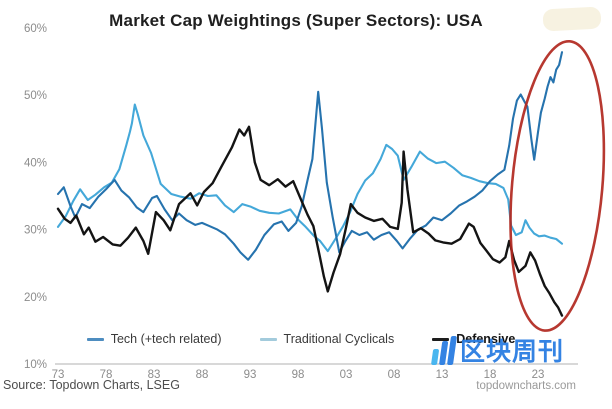 The width and height of the screenshot is (612, 409). Describe the element at coordinates (202, 375) in the screenshot. I see `x-tick-label: 88` at that location.